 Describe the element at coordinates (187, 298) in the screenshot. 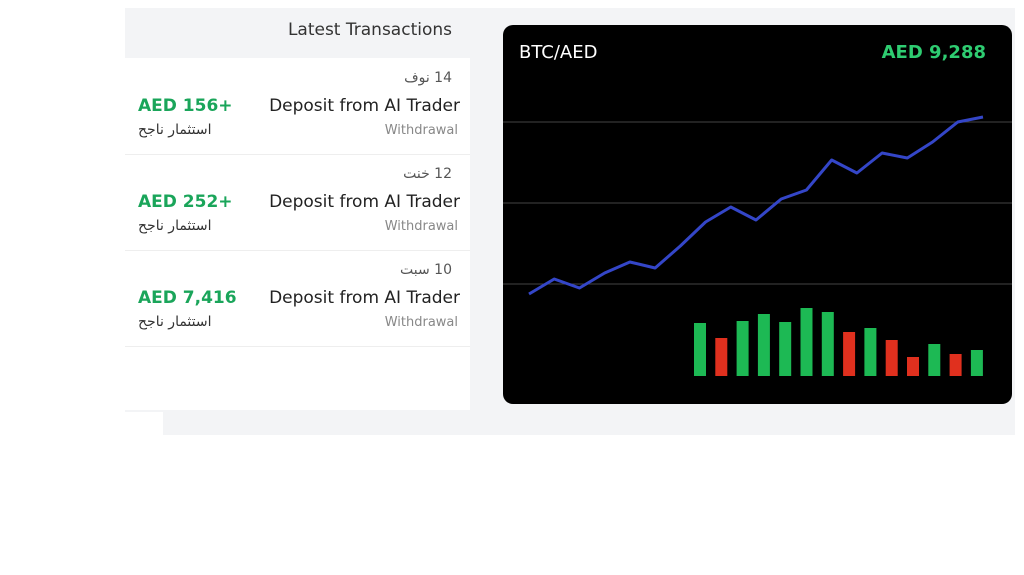

I see `transaction-amount: AED 7,416` at that location.